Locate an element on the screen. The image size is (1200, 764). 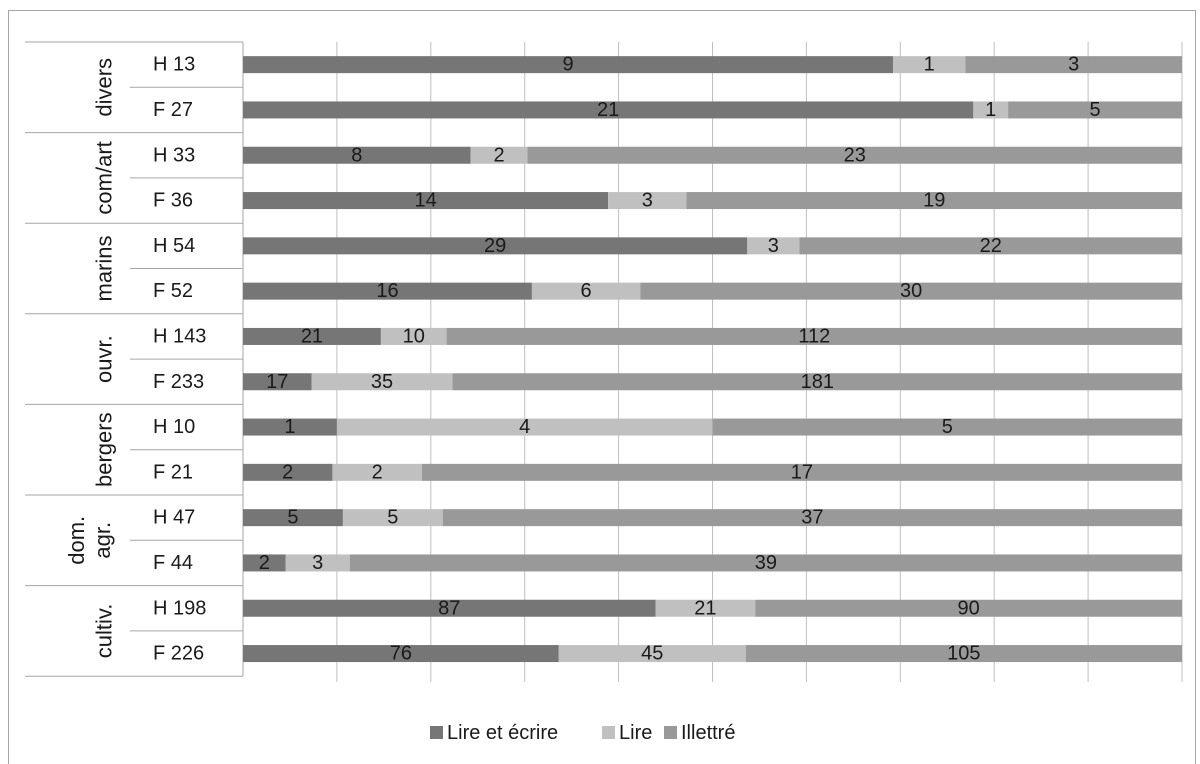
row-label: F 44 is located at coordinates (173, 563).